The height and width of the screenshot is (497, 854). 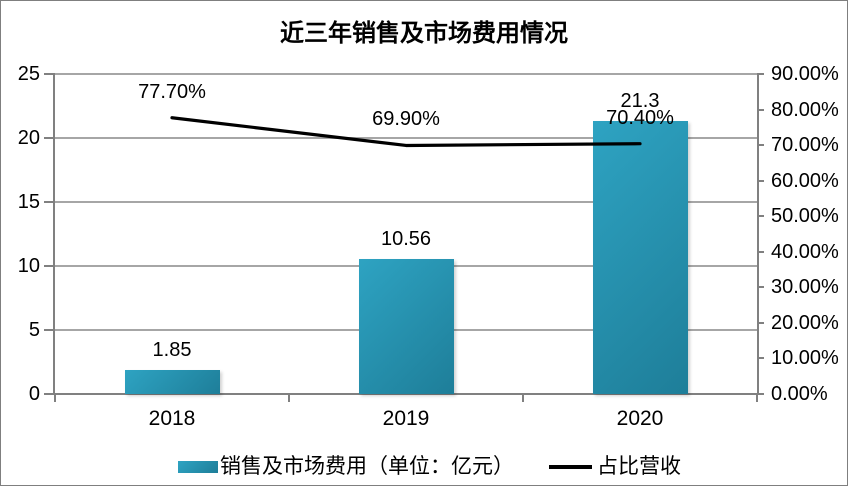 What do you see at coordinates (424, 34) in the screenshot?
I see `chart-title: 近三年销售及市场费用情况` at bounding box center [424, 34].